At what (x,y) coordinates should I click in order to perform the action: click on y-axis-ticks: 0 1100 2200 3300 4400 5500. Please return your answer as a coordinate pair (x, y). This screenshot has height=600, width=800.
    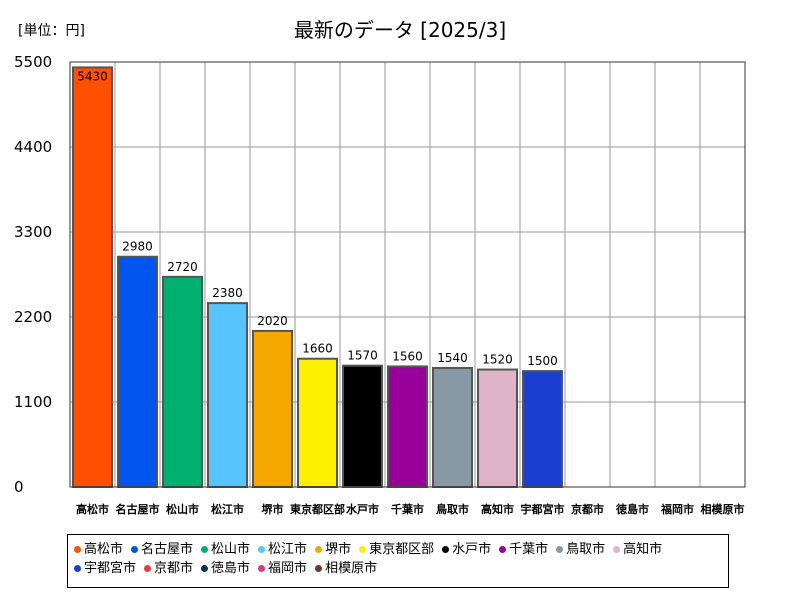
    Looking at the image, I should click on (33, 274).